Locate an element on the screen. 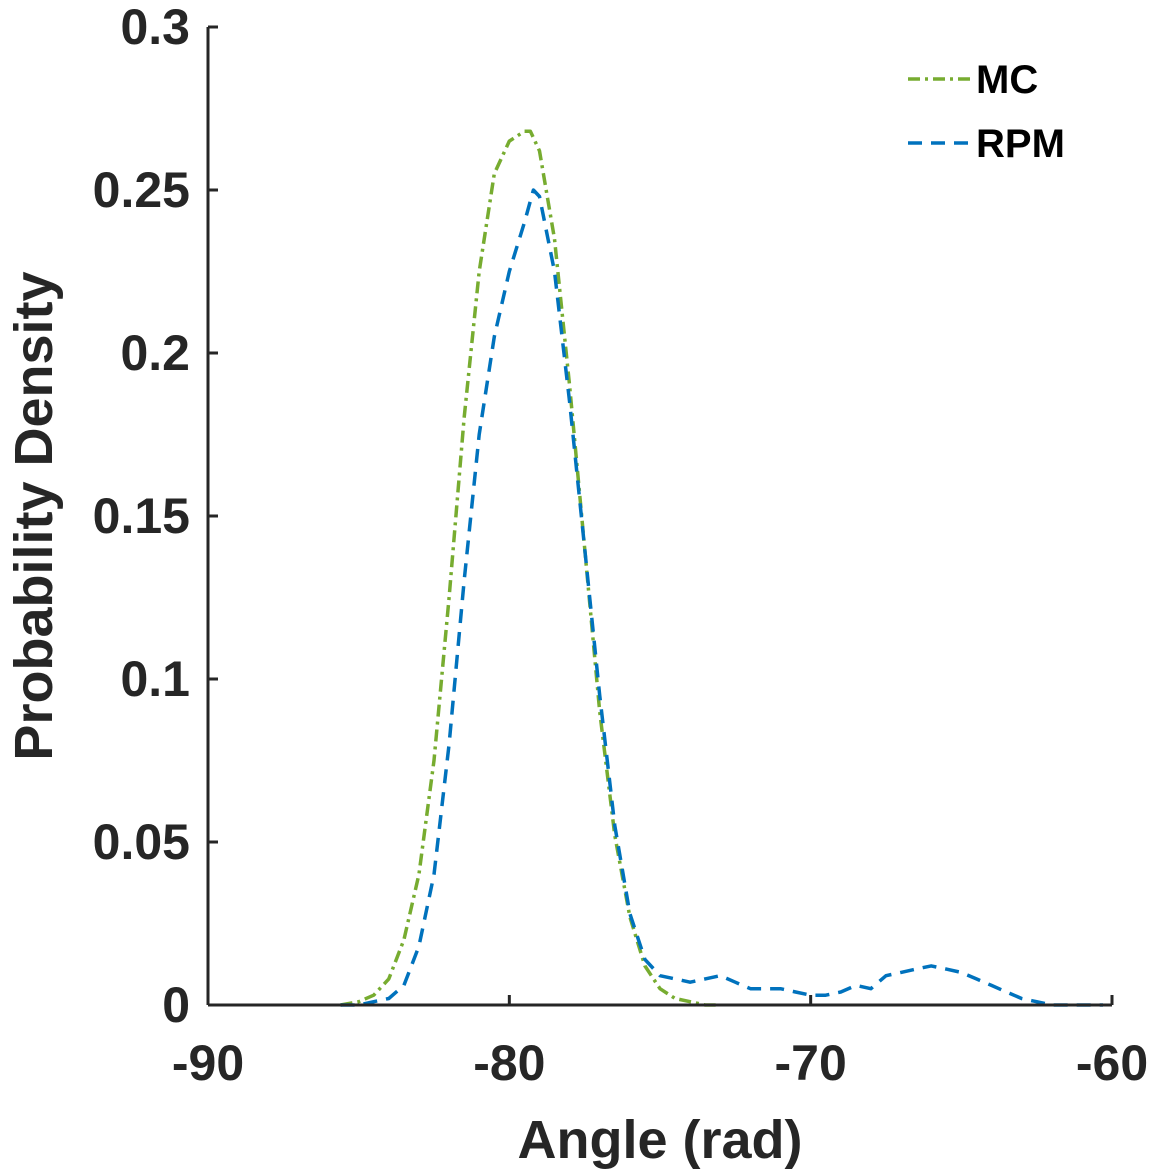 Image resolution: width=1162 pixels, height=1173 pixels. legend-label-rpm: RPM is located at coordinates (1020, 144).